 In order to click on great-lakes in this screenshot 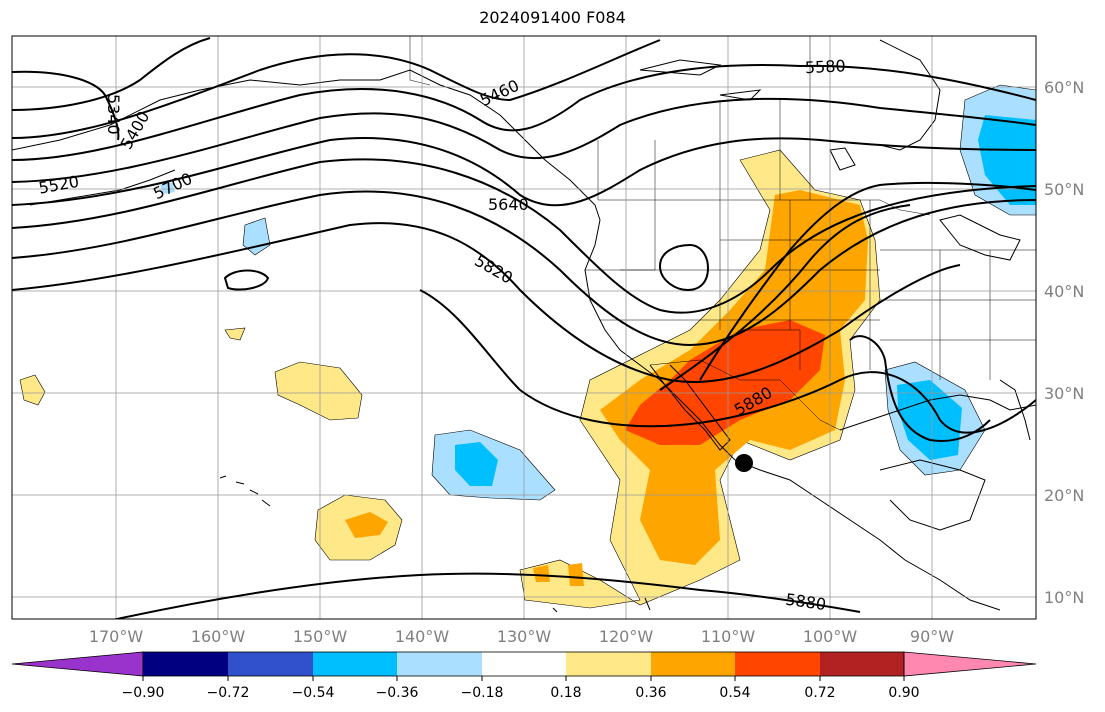, I will do `click(980, 237)`.